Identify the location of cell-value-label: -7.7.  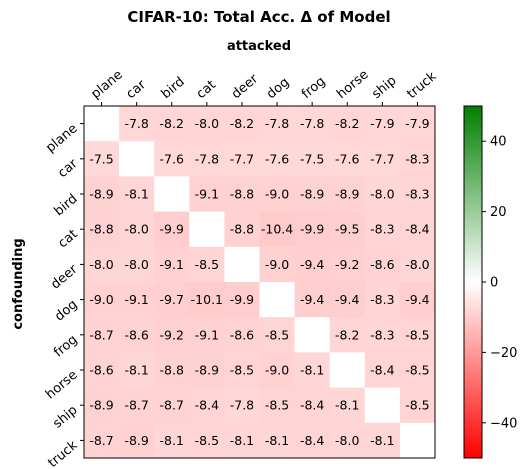
(382, 158).